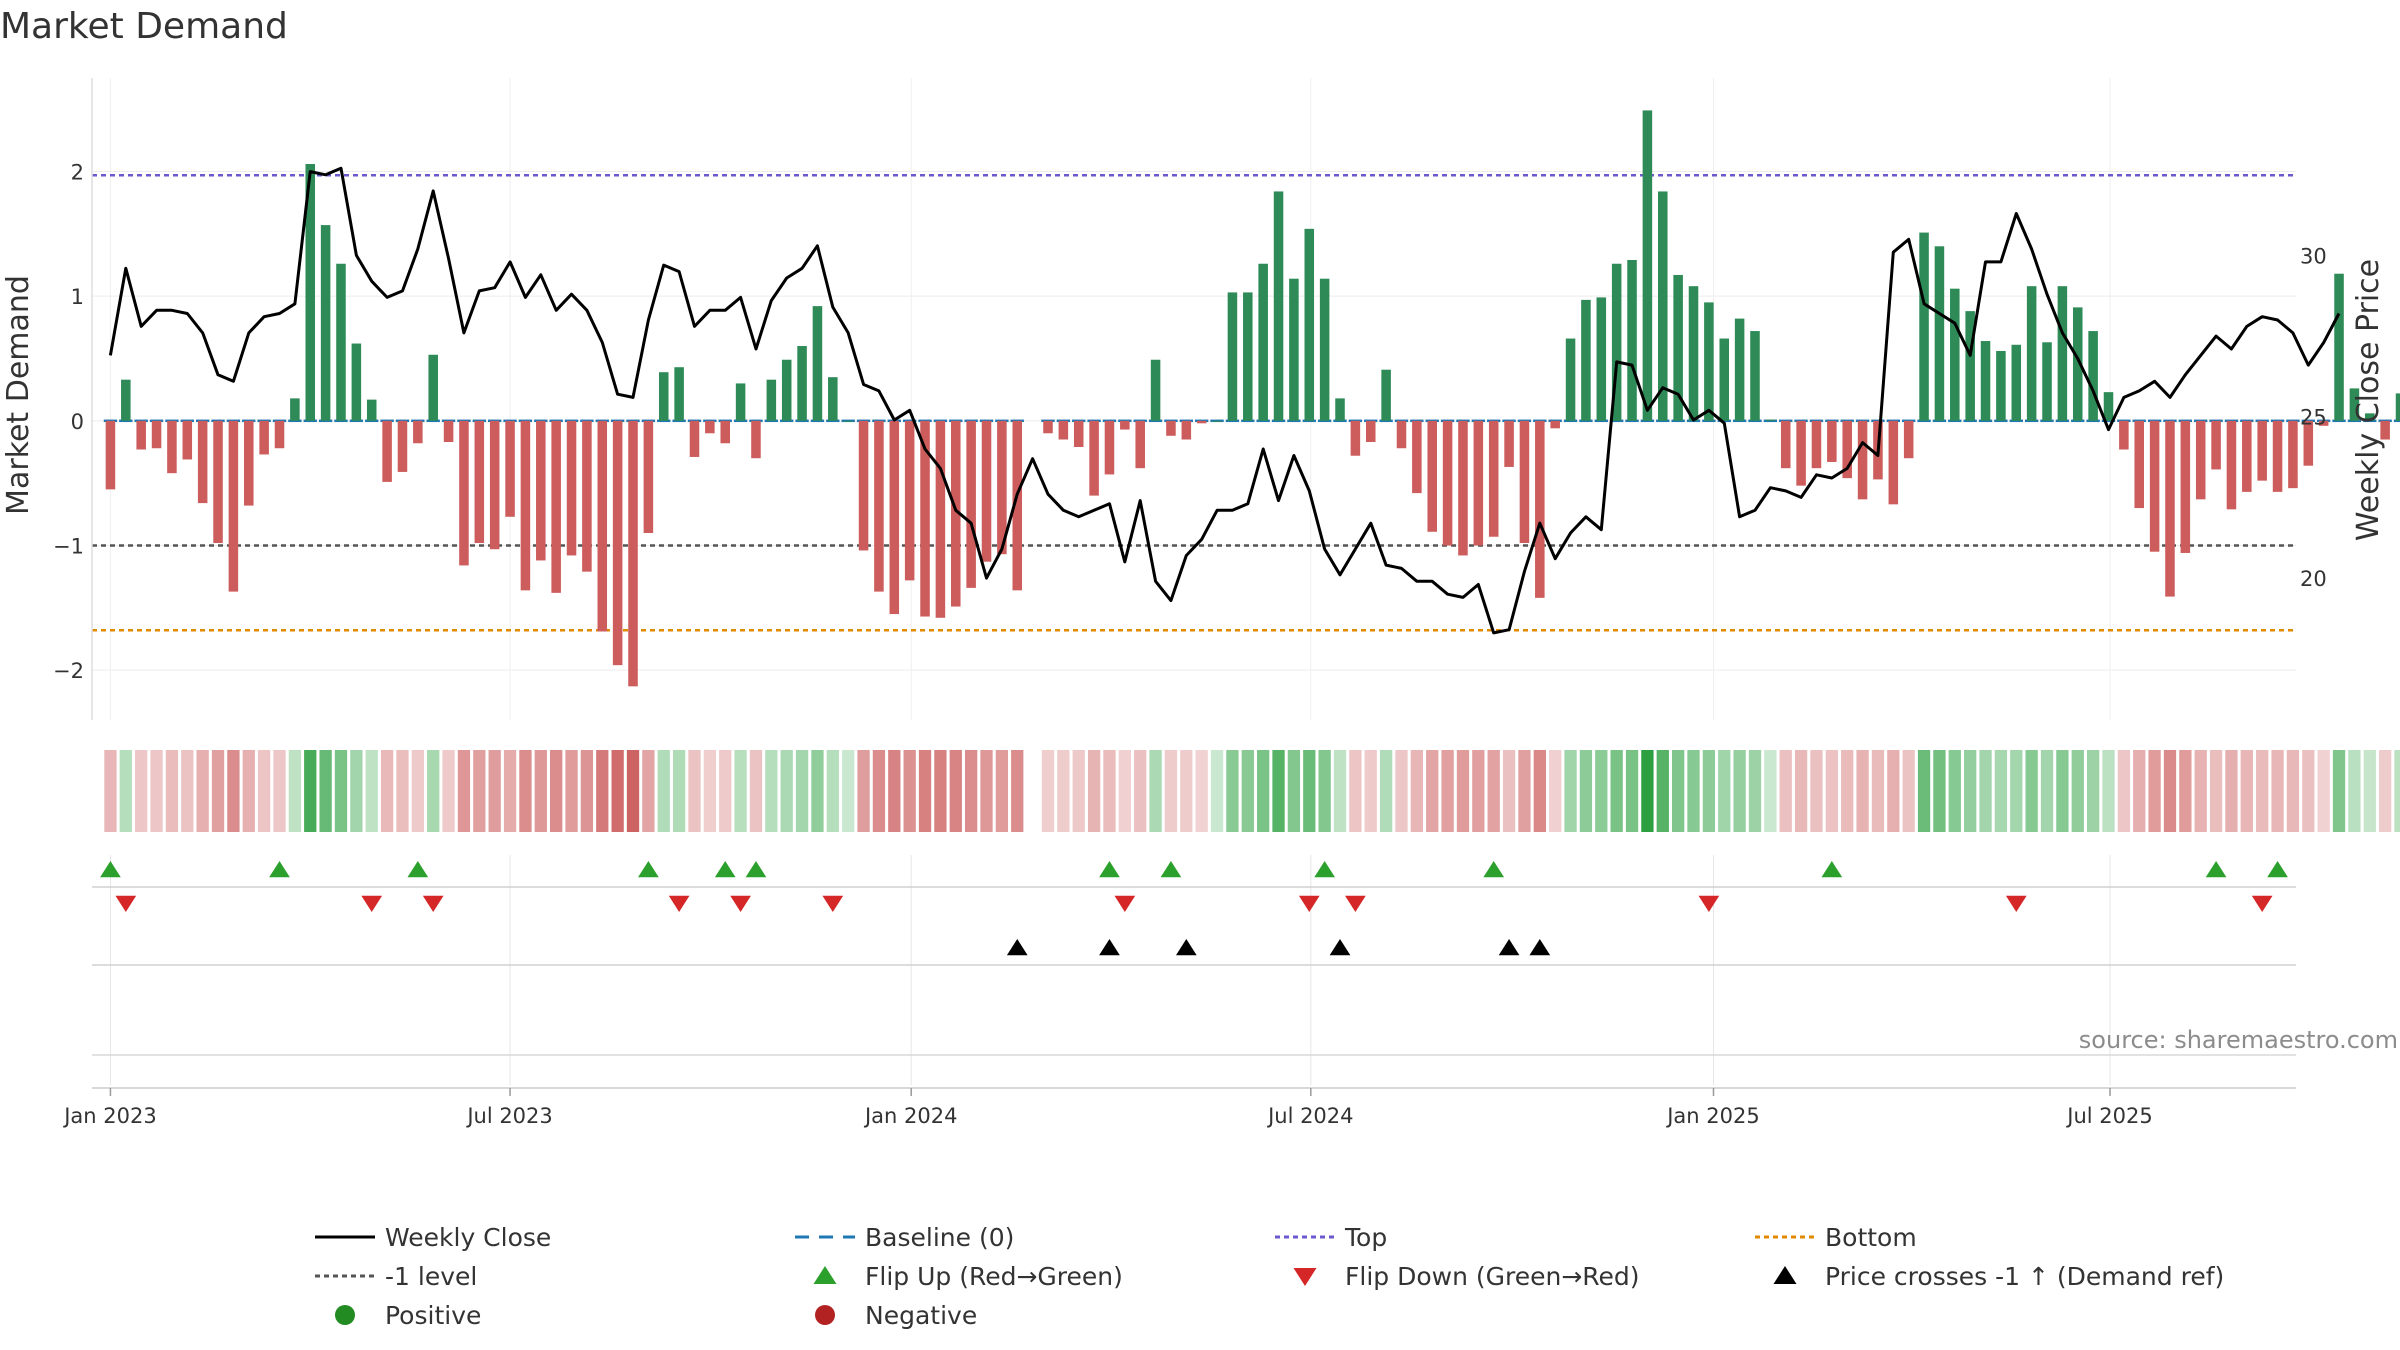 This screenshot has height=1350, width=2400. Describe the element at coordinates (896, 1315) in the screenshot. I see `legend-item: Negative` at that location.